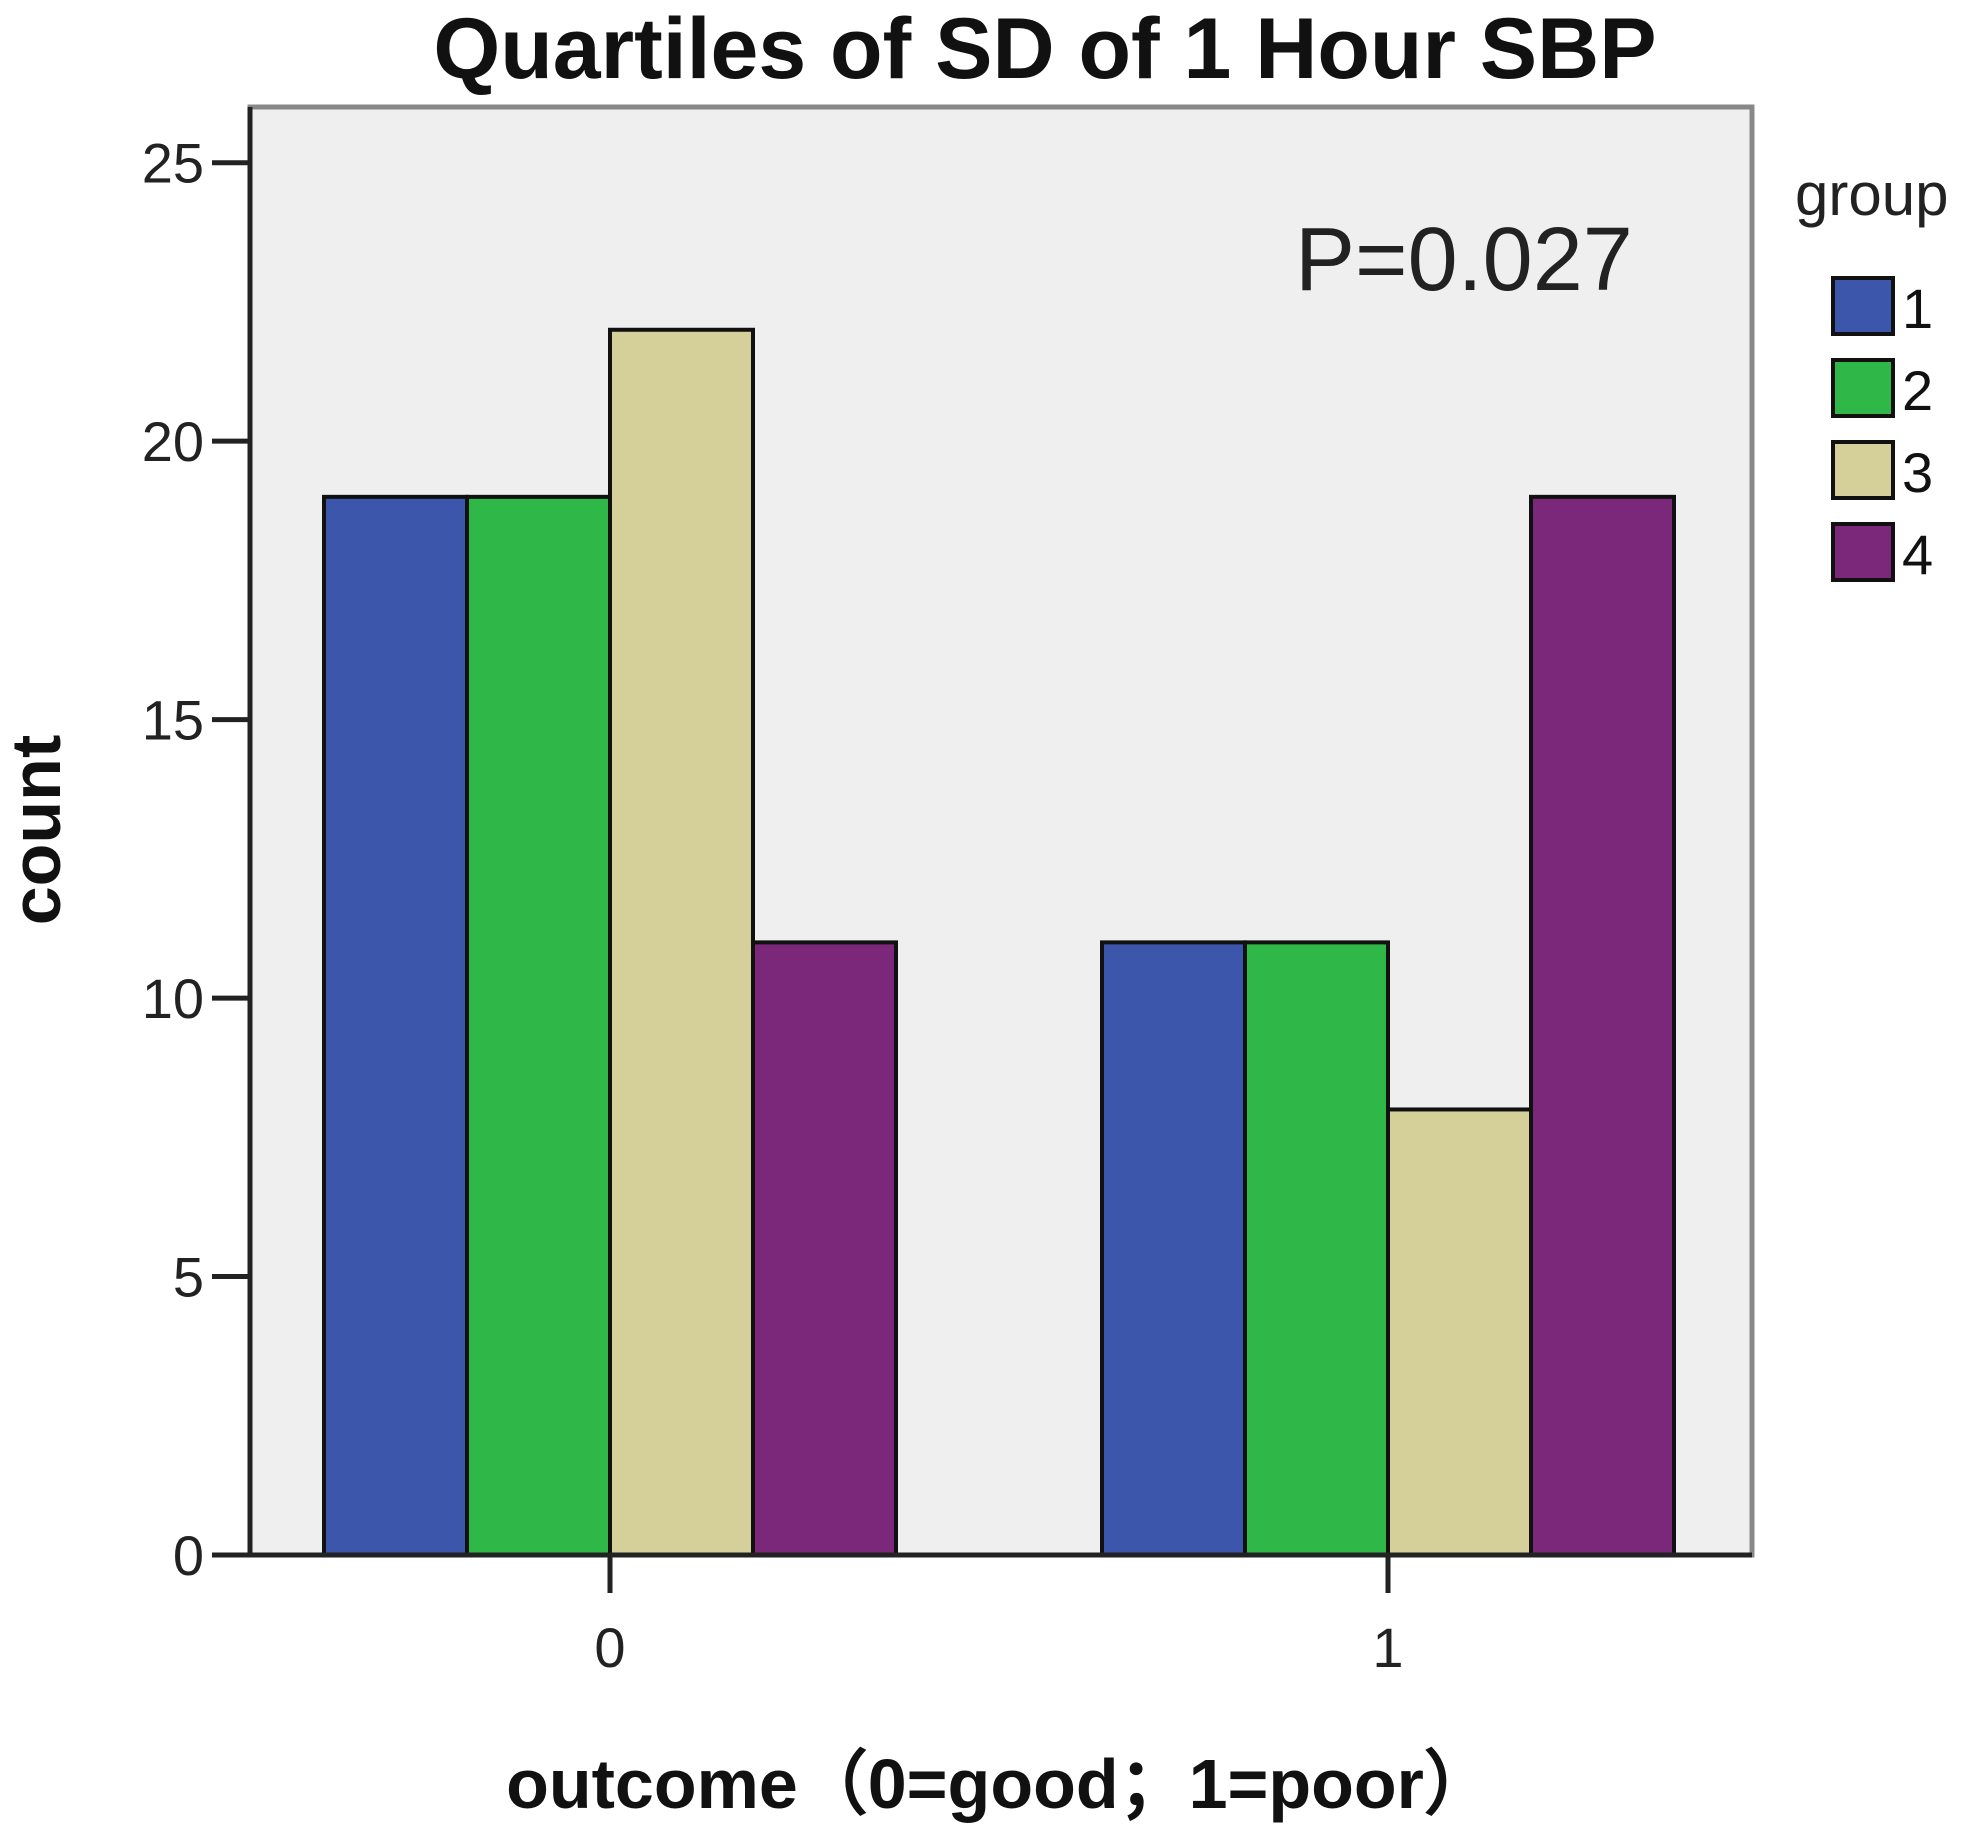 This screenshot has height=1837, width=1983. What do you see at coordinates (173, 441) in the screenshot?
I see `y-tick-label: 20` at bounding box center [173, 441].